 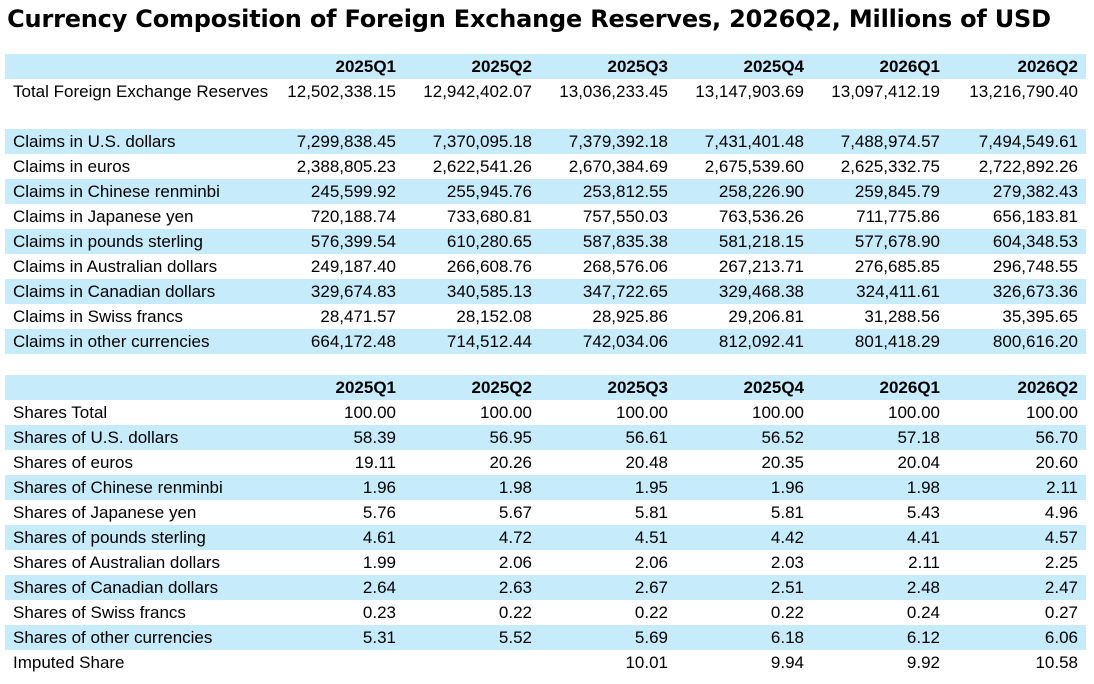 I want to click on table-cell: 245,599.92, so click(x=353, y=191).